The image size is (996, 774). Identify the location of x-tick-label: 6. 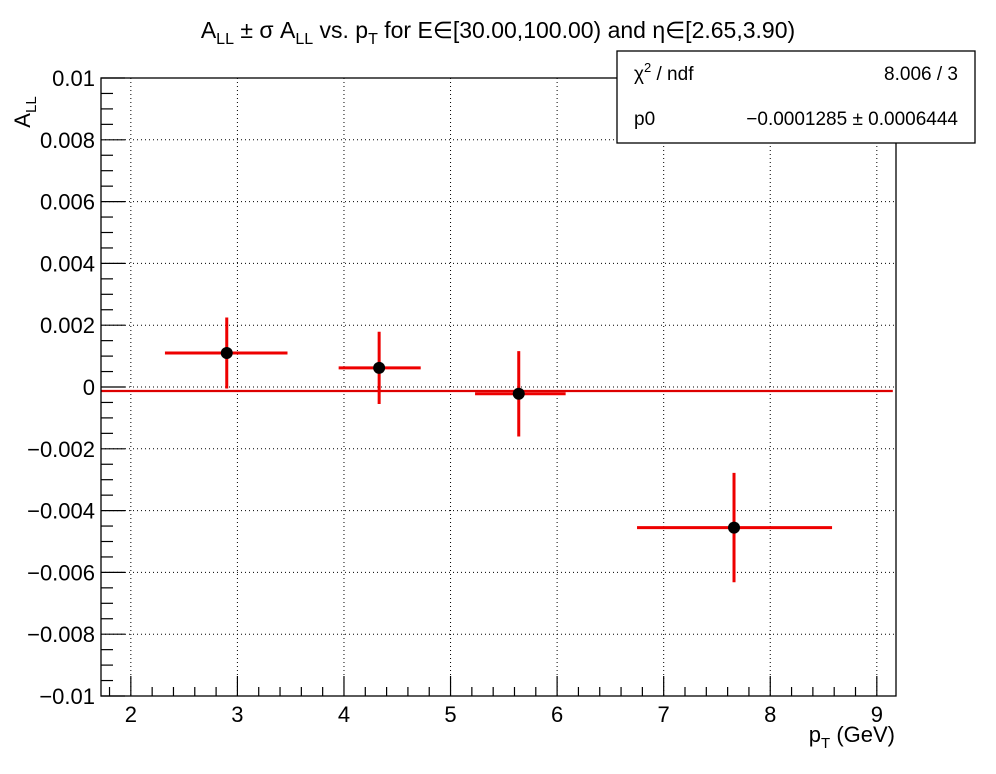
(557, 714).